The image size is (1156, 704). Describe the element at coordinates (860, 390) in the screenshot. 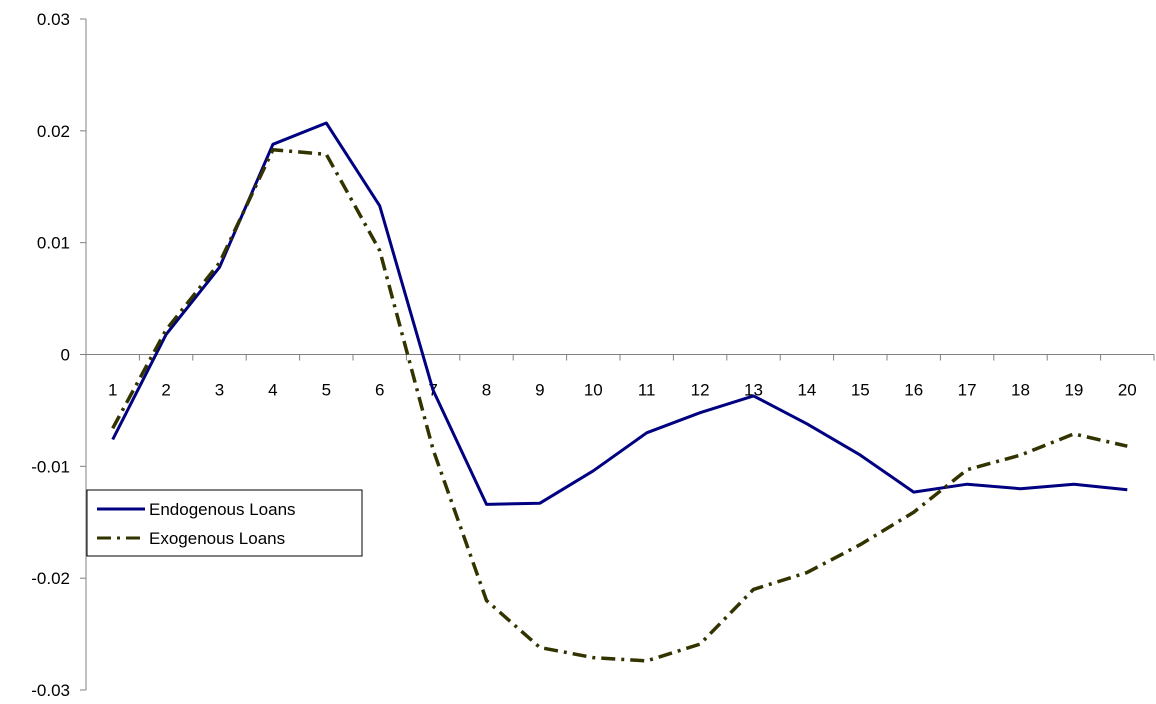

I see `x-tick-label: 15` at that location.